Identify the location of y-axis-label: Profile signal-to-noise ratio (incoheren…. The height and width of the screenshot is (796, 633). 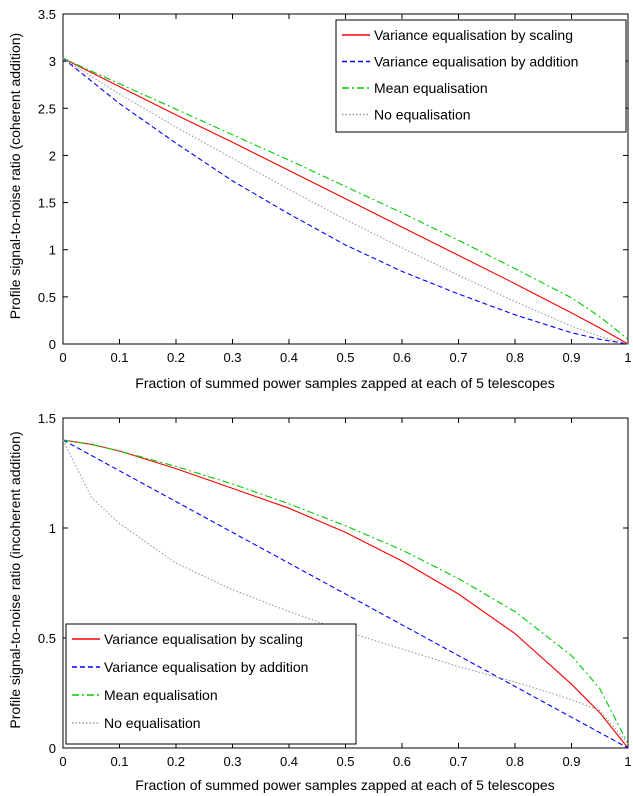
(15, 579).